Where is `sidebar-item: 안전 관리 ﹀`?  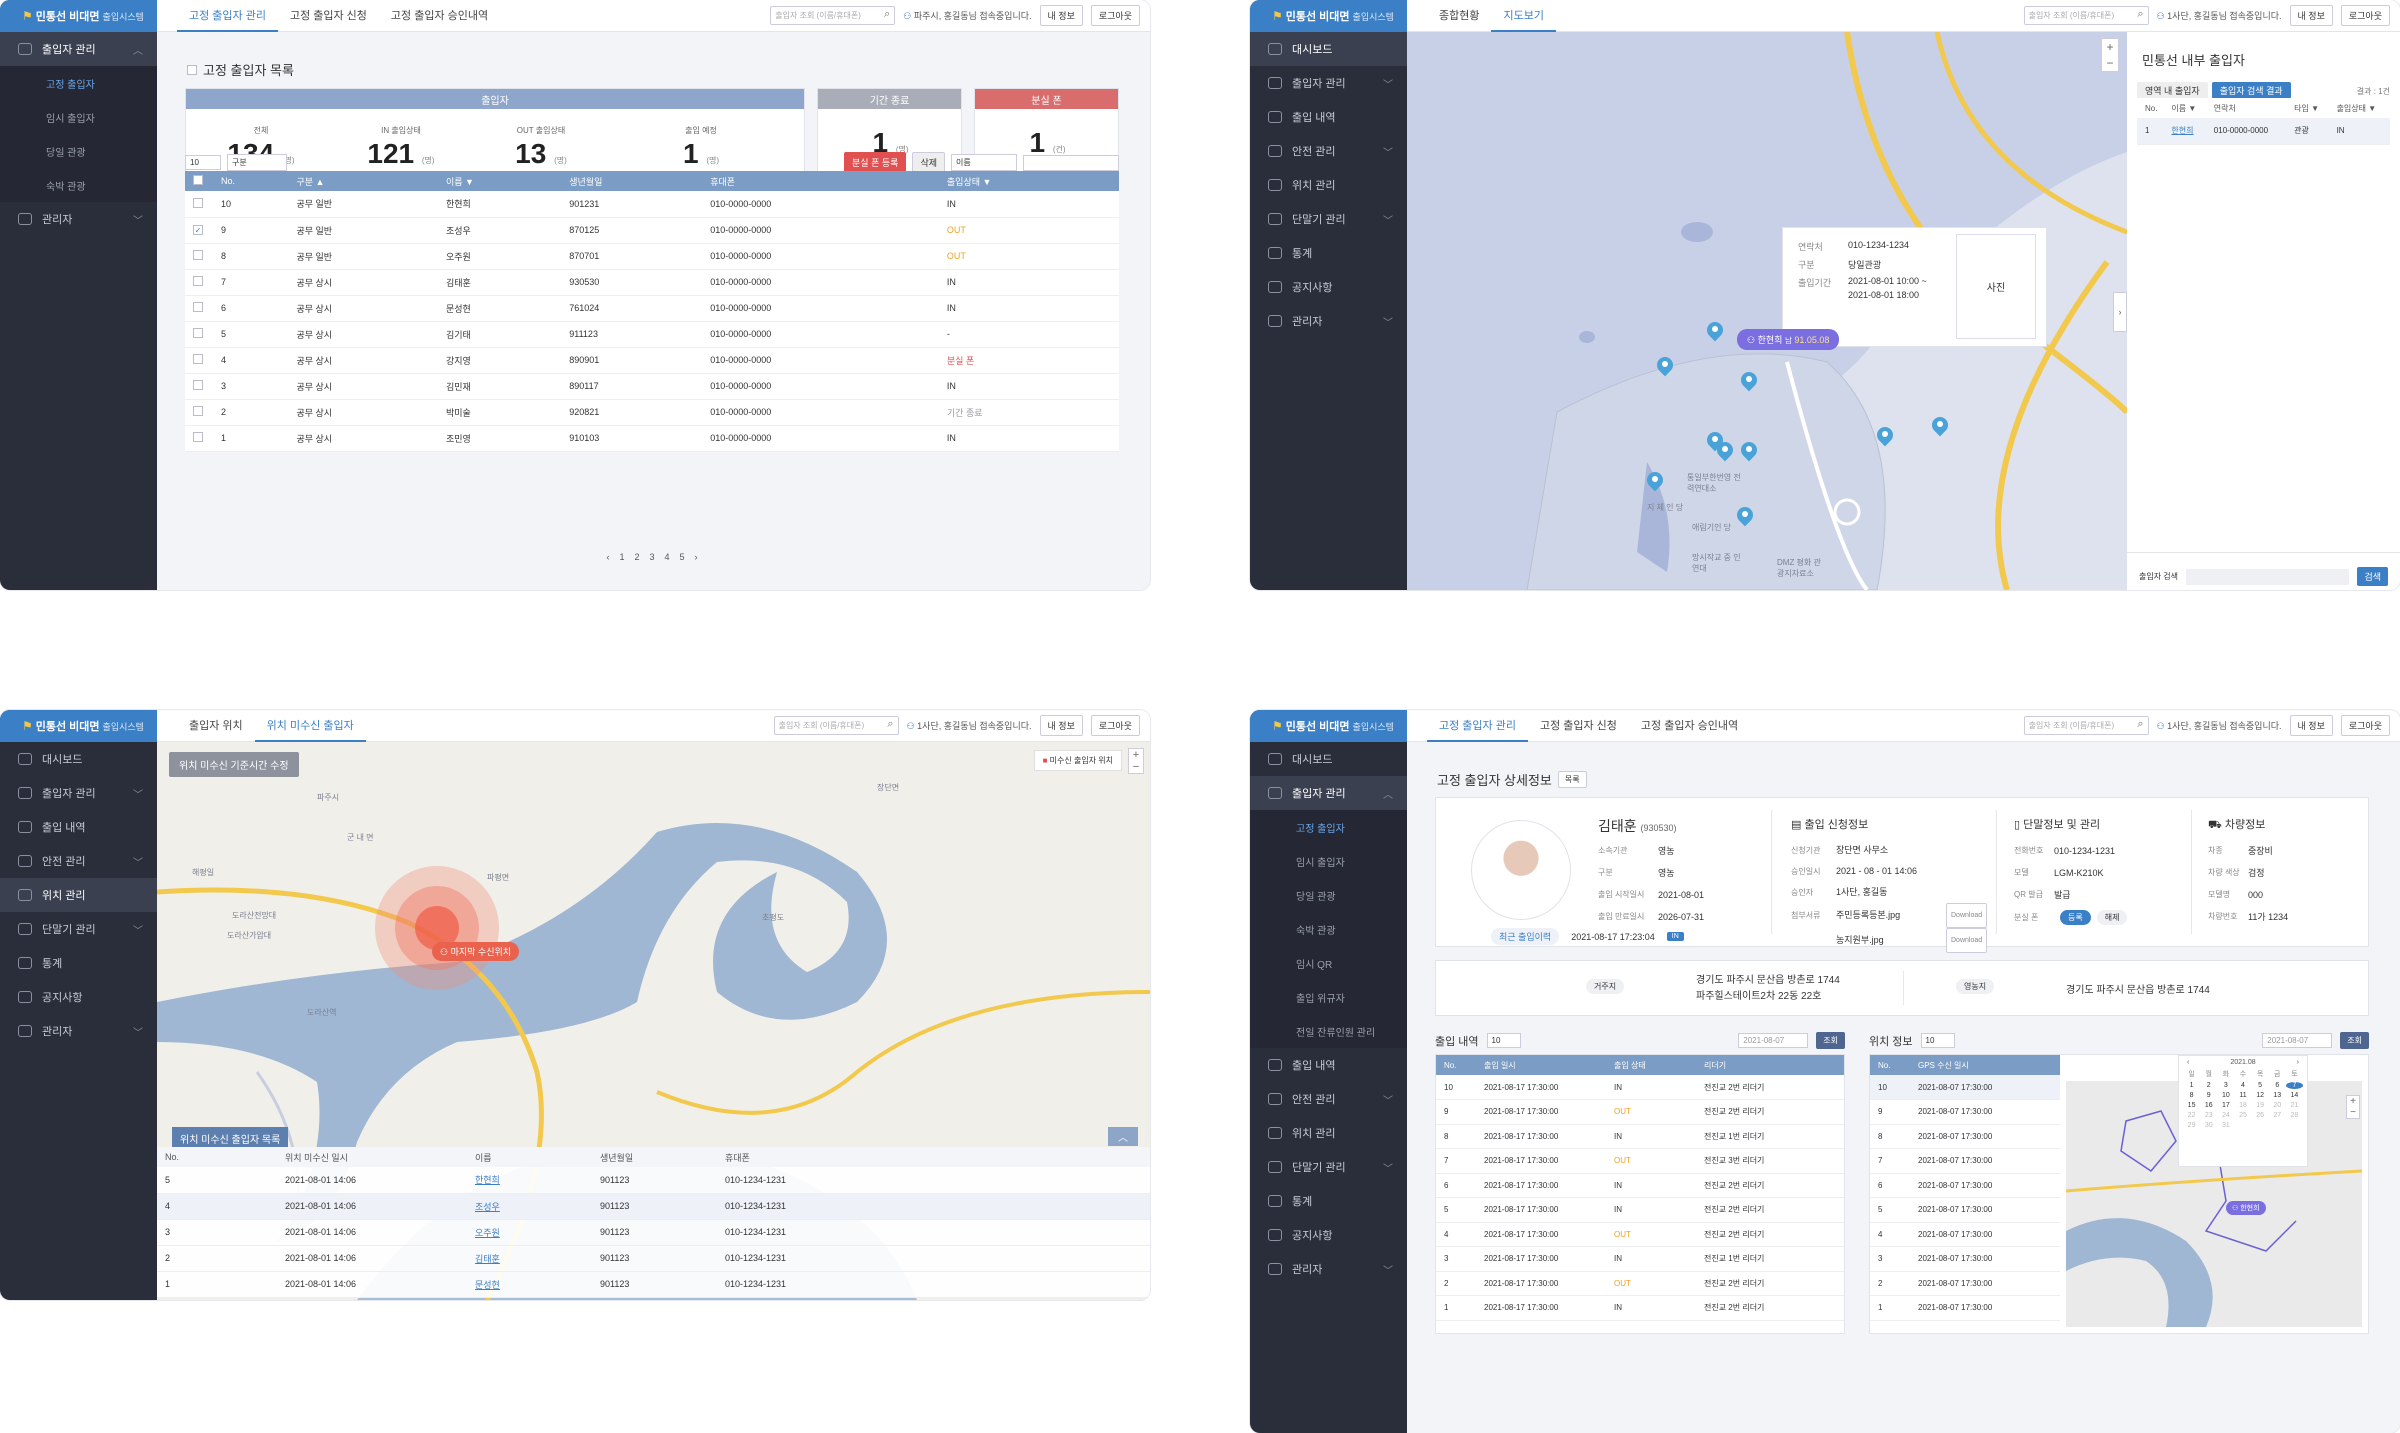 sidebar-item: 안전 관리 ﹀ is located at coordinates (78, 861).